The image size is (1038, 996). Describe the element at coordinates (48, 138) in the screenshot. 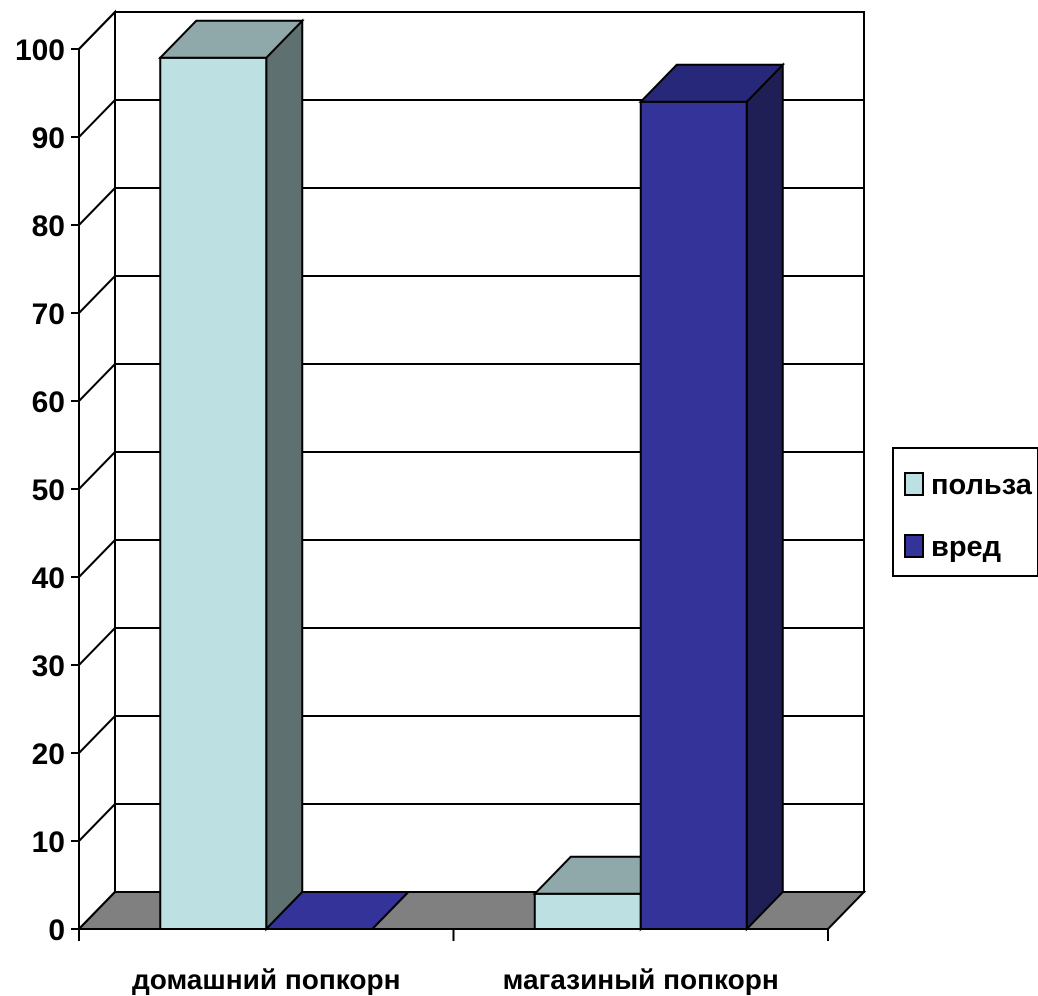

I see `y-tick-label: 90` at that location.